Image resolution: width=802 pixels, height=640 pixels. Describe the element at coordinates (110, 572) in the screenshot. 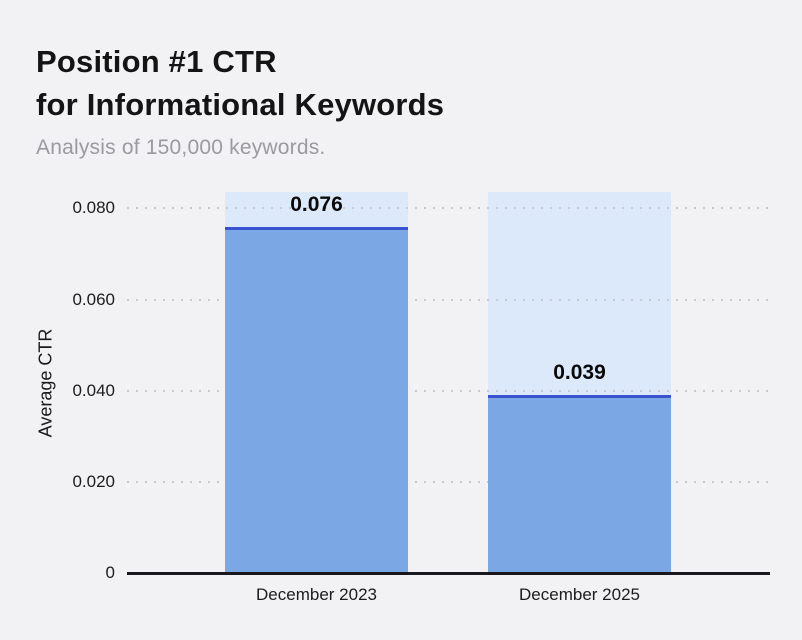

I see `y-tick-label: 0` at that location.